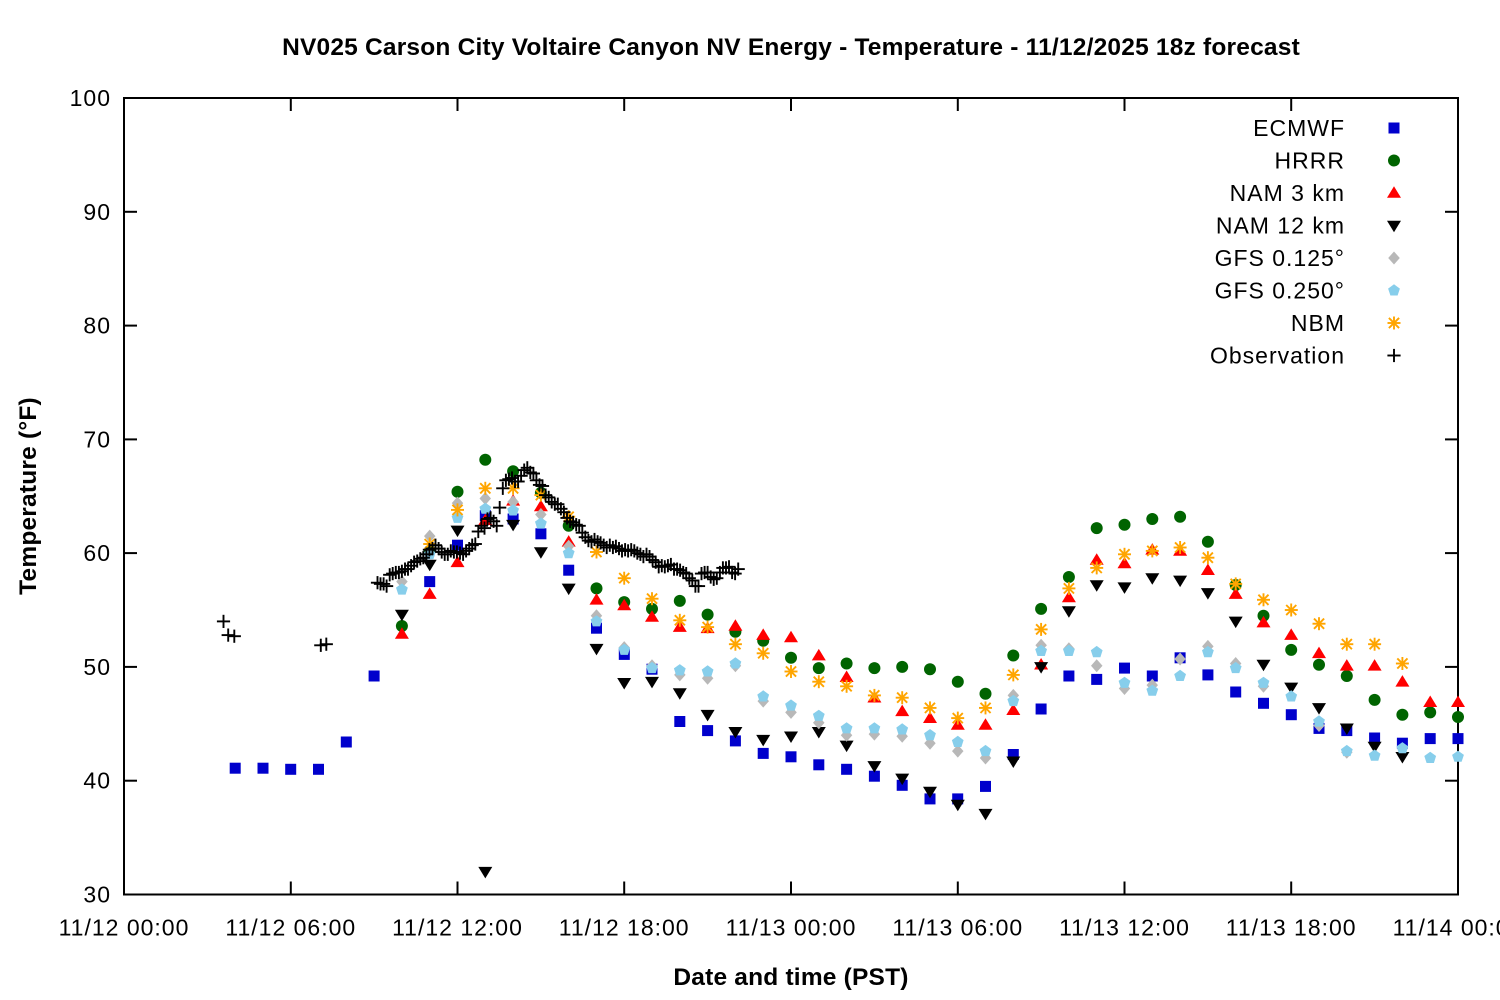 The image size is (1500, 1000). What do you see at coordinates (1287, 193) in the screenshot?
I see `svg-text: NAM 3 km` at bounding box center [1287, 193].